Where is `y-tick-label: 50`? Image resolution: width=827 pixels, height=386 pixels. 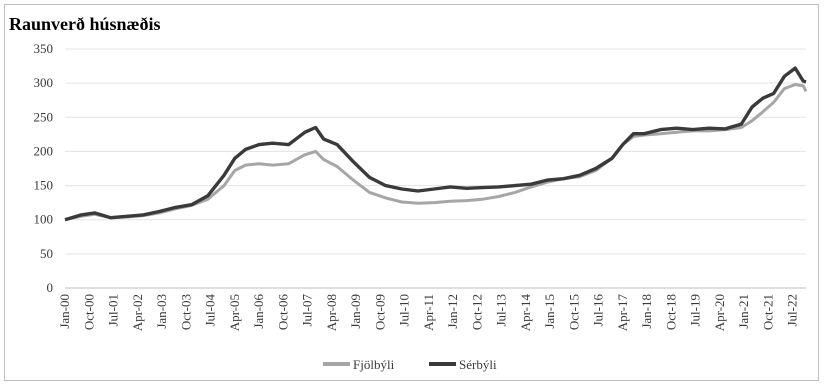 y-tick-label: 50 is located at coordinates (46, 253).